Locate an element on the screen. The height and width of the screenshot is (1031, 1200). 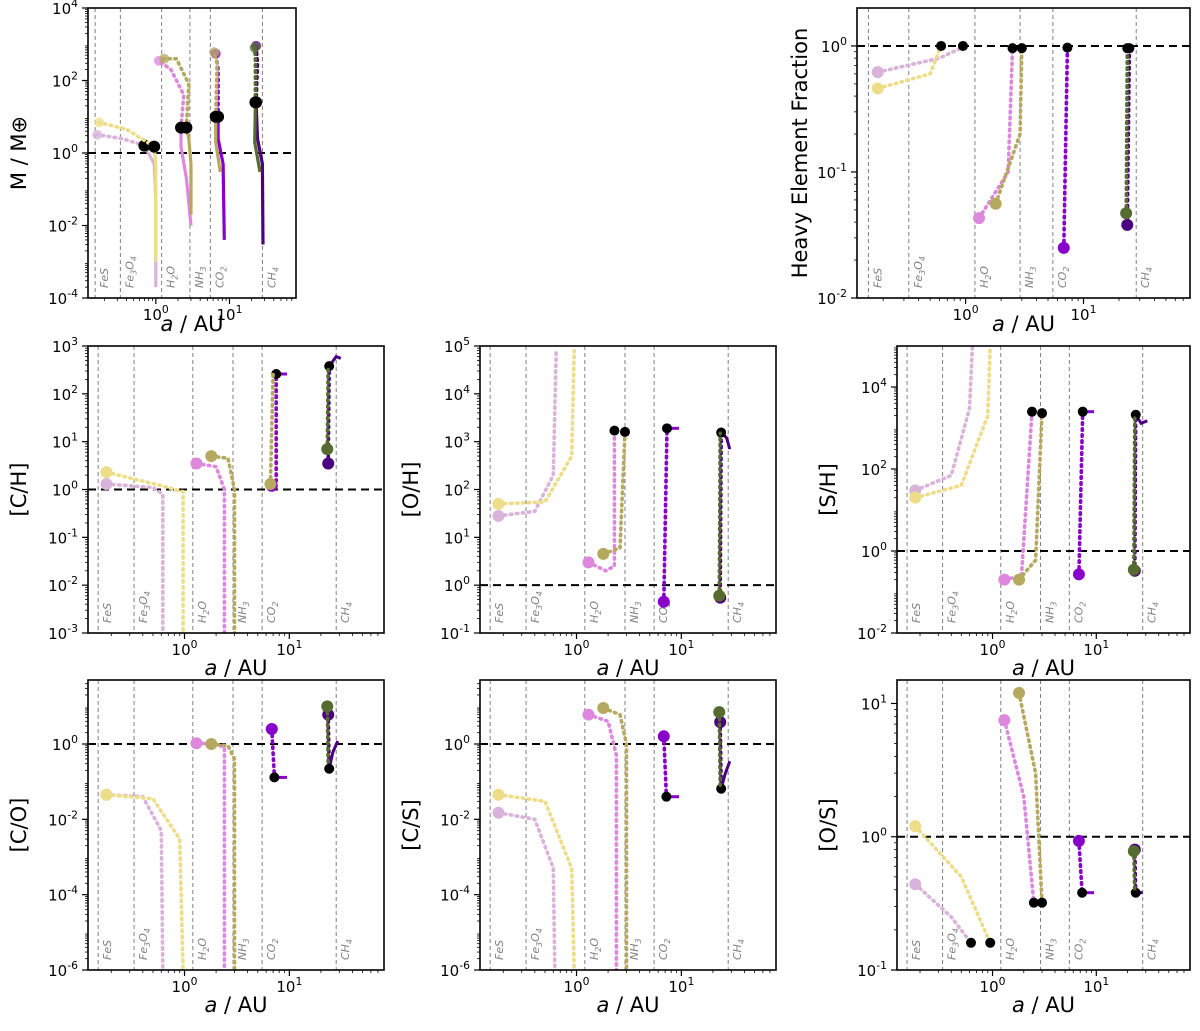
series-pale_yellow is located at coordinates (951, 425).